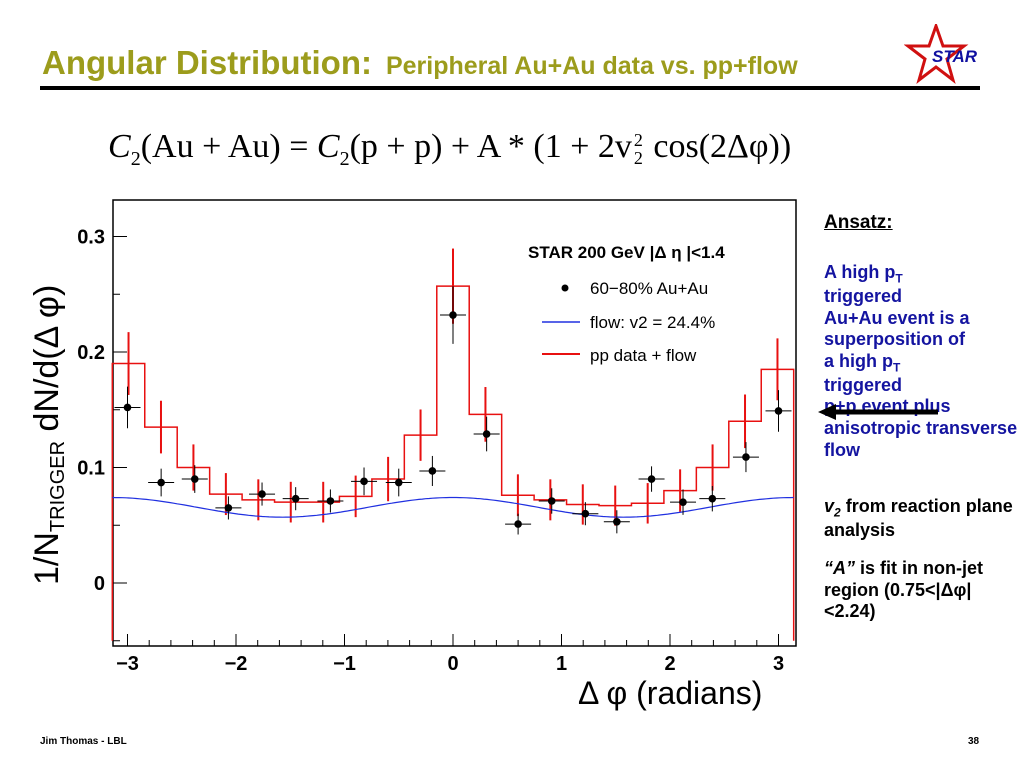  I want to click on flow-curve, so click(453, 507).